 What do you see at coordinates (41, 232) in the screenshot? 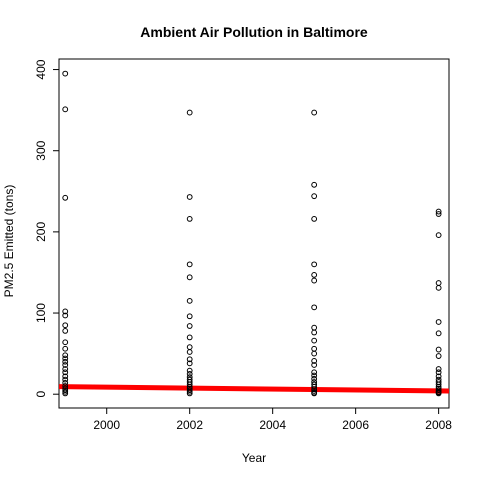
I see `y-tick-label: 200` at bounding box center [41, 232].